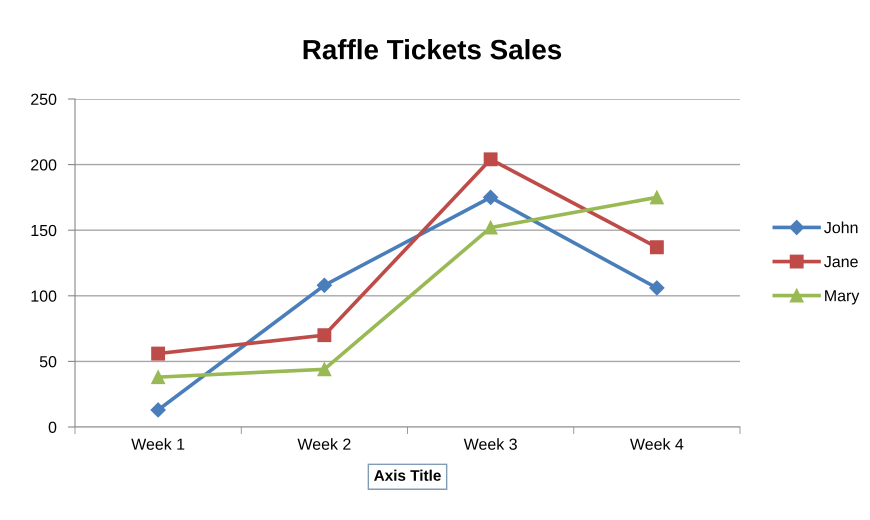 Image resolution: width=870 pixels, height=520 pixels. I want to click on y-tick-label: 100, so click(44, 296).